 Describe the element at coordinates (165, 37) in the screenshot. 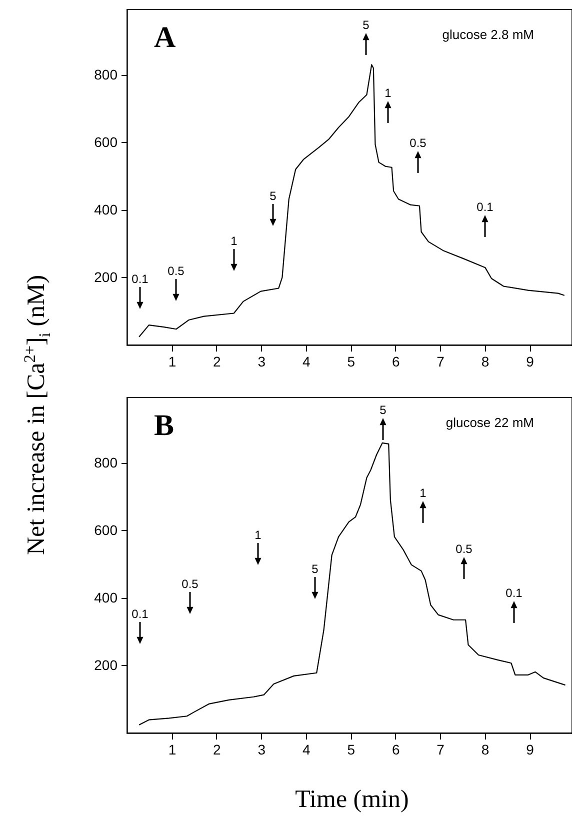

I see `chart-title: A` at that location.